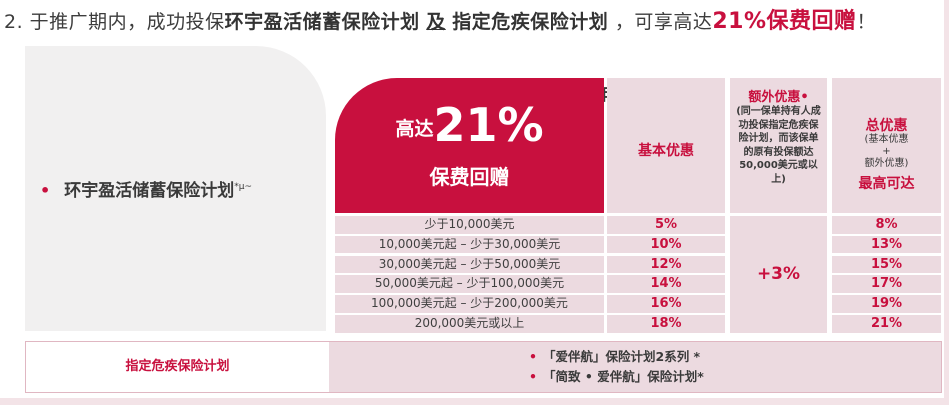 Image resolution: width=949 pixels, height=405 pixels. Describe the element at coordinates (886, 264) in the screenshot. I see `table-row-total: 15%` at that location.